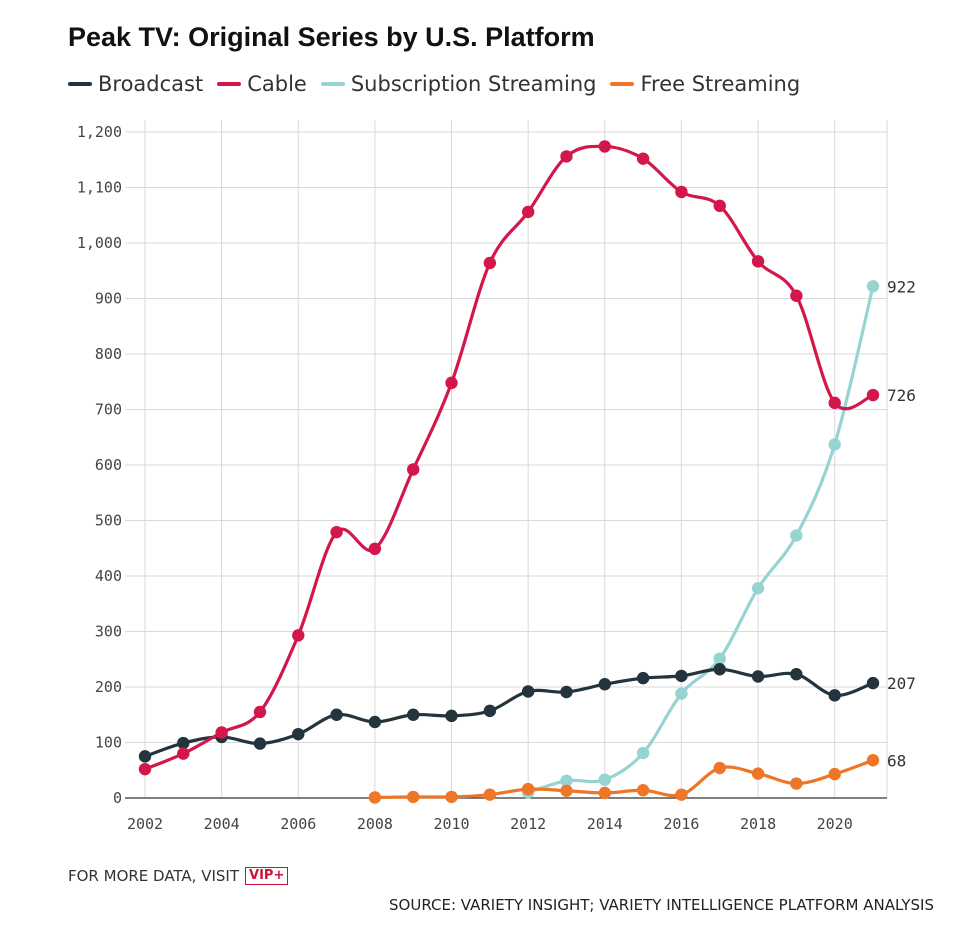  I want to click on legend-label-broadcast: Broadcast, so click(151, 84).